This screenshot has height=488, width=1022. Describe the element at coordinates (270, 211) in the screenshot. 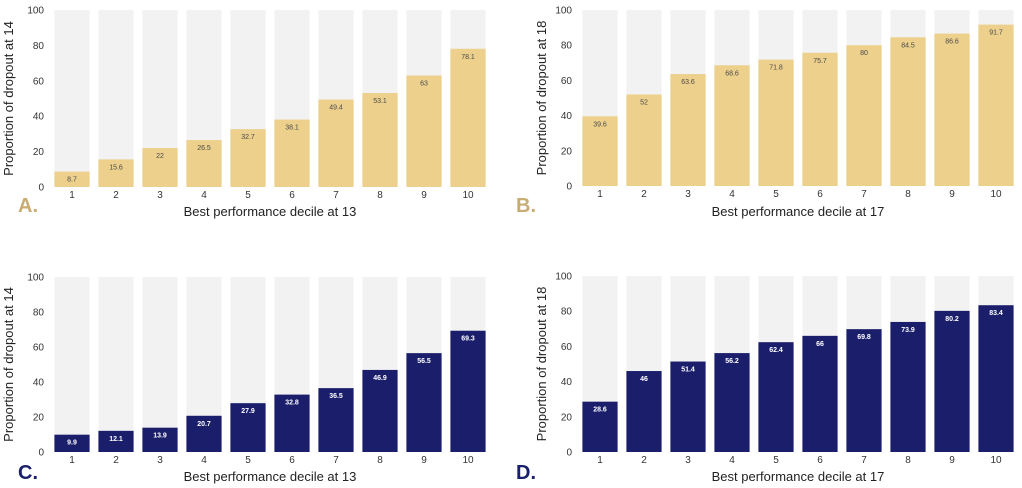

I see `x-axis-label: Best performance decile at 13` at that location.